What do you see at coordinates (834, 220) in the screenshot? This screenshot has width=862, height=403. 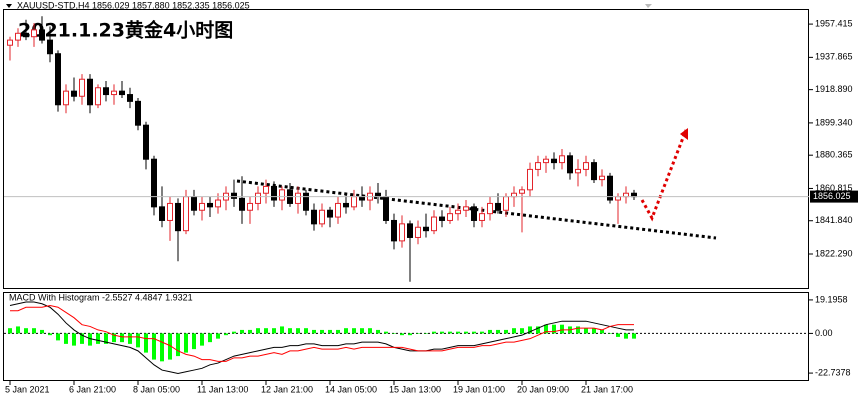 I see `y-tick-label: 1841.840` at bounding box center [834, 220].